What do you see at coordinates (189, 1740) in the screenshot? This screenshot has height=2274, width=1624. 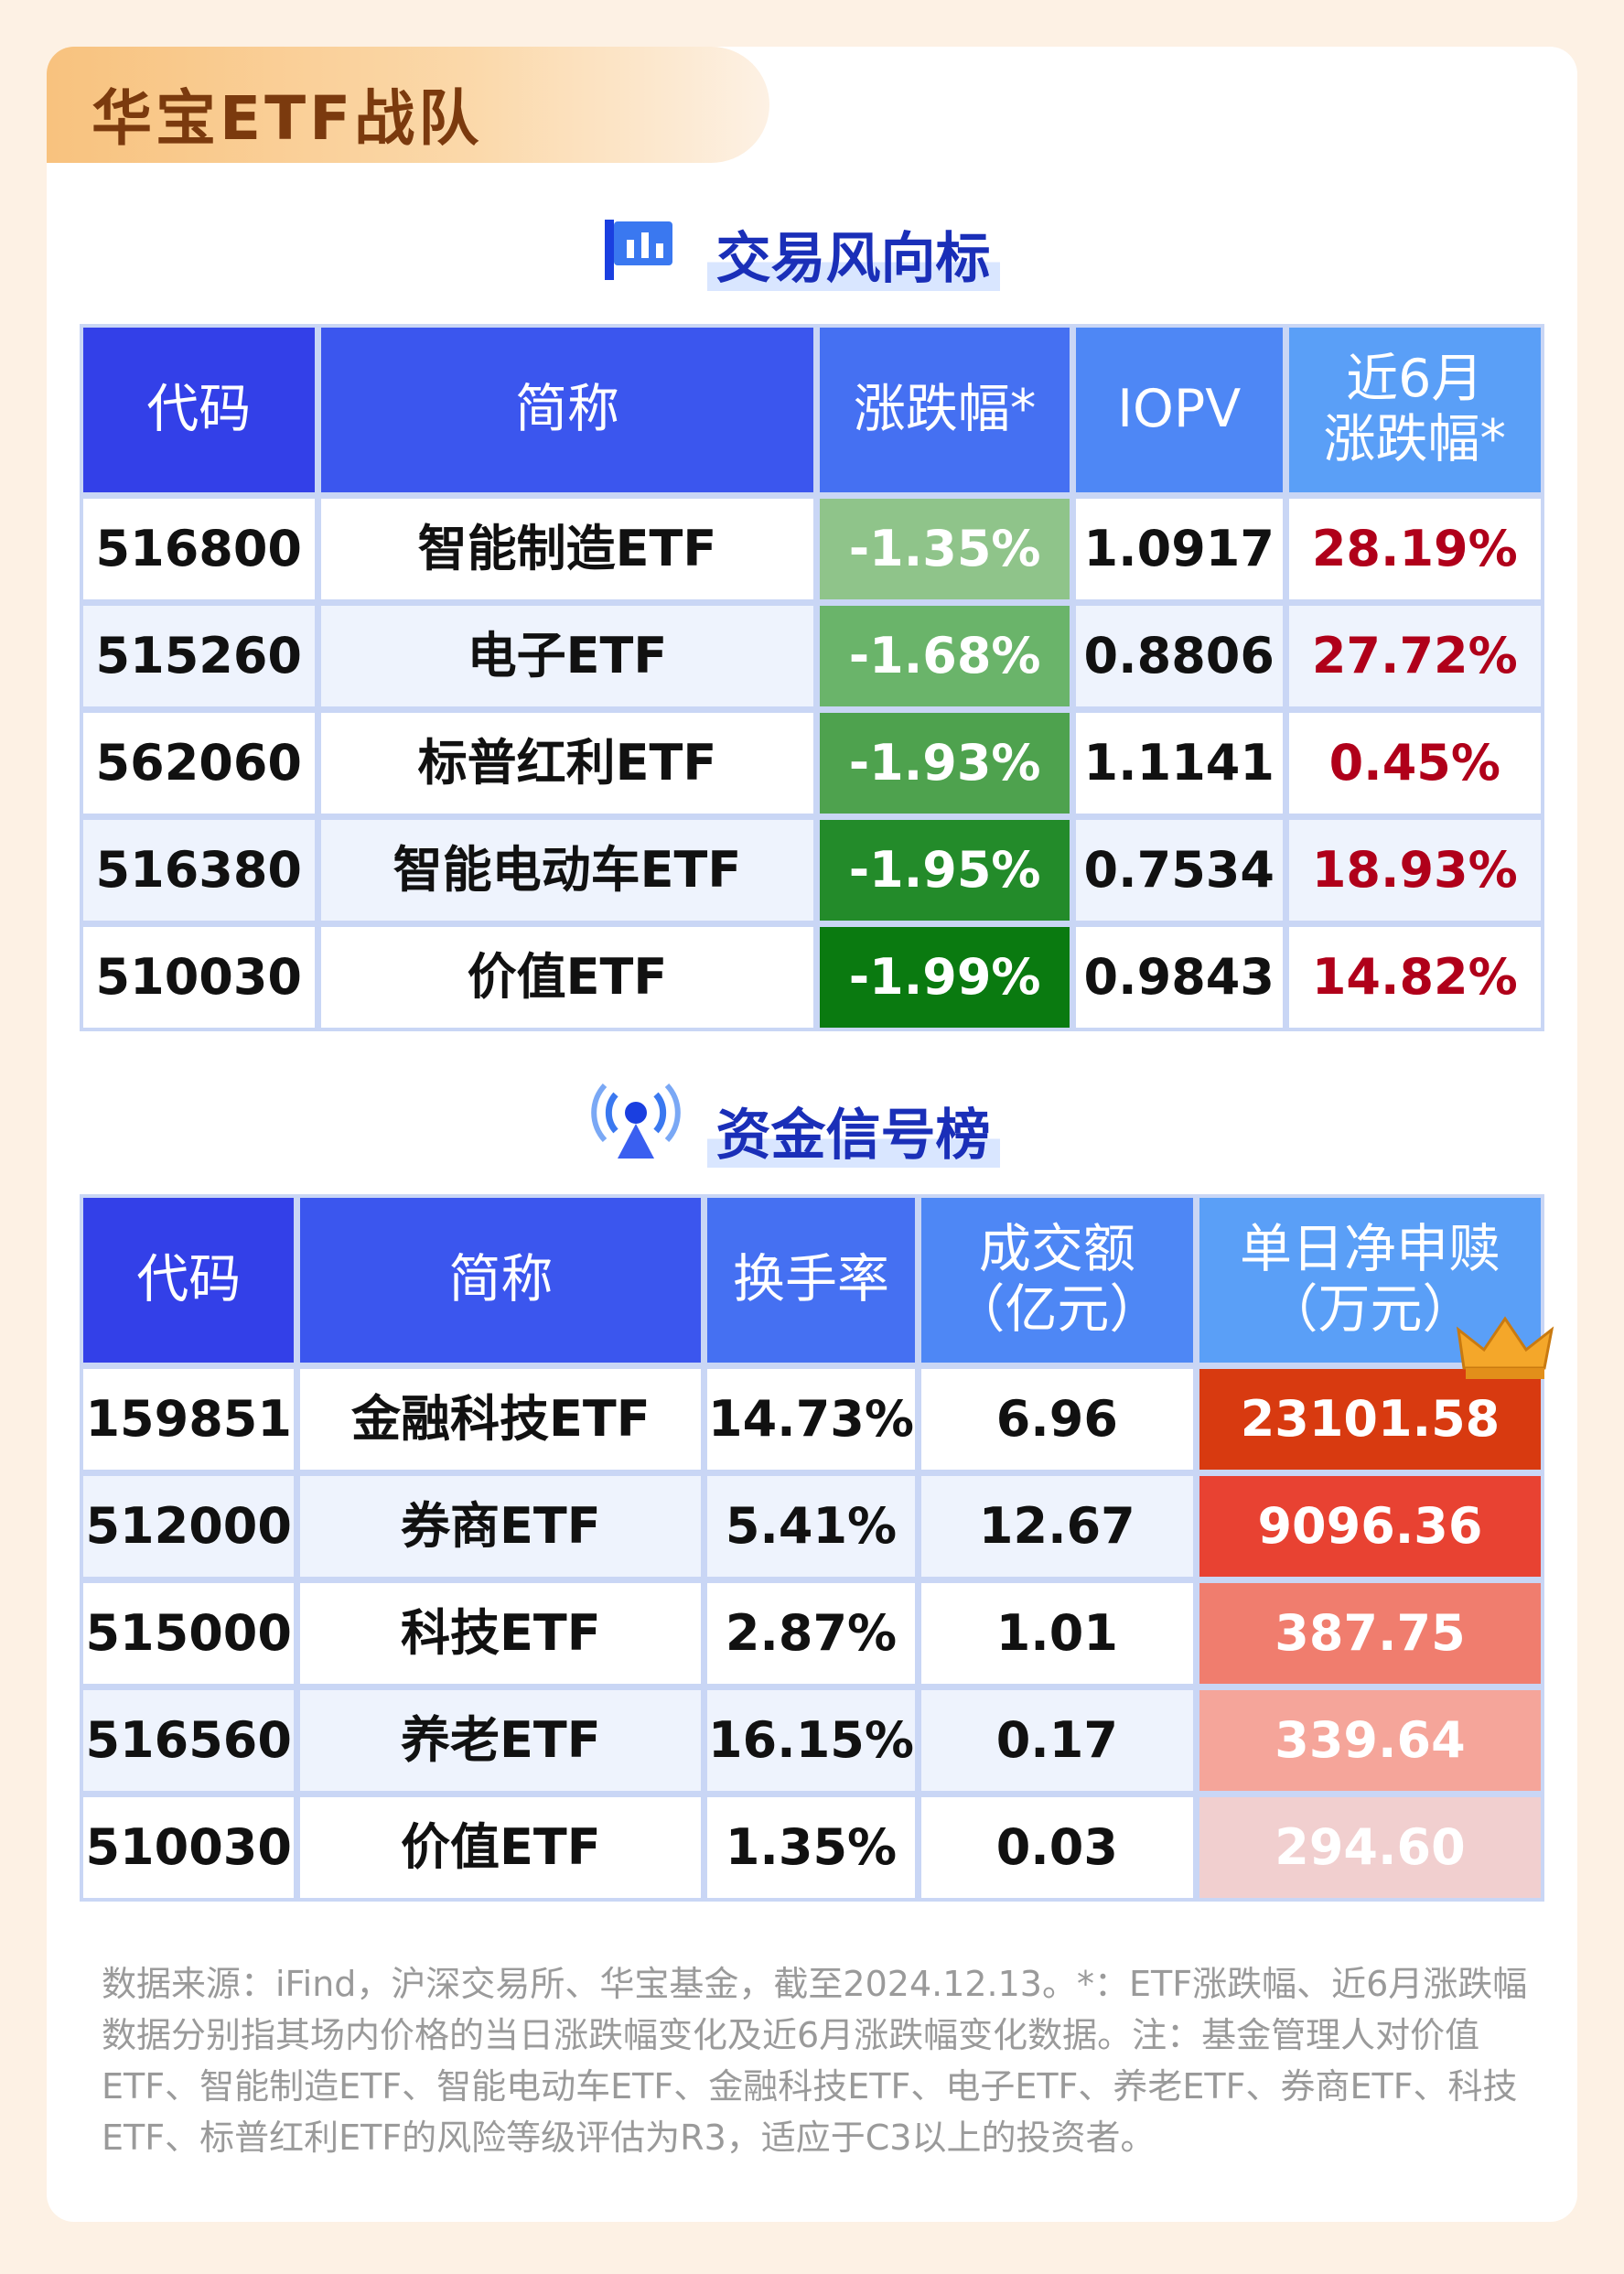 I see `table-cell: 516560` at bounding box center [189, 1740].